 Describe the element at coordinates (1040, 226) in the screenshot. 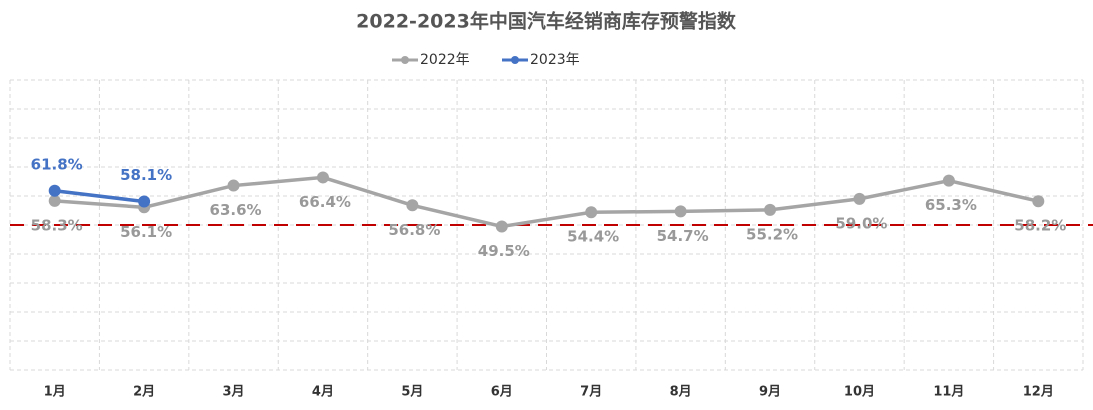

I see `data-label: 58.2%` at that location.